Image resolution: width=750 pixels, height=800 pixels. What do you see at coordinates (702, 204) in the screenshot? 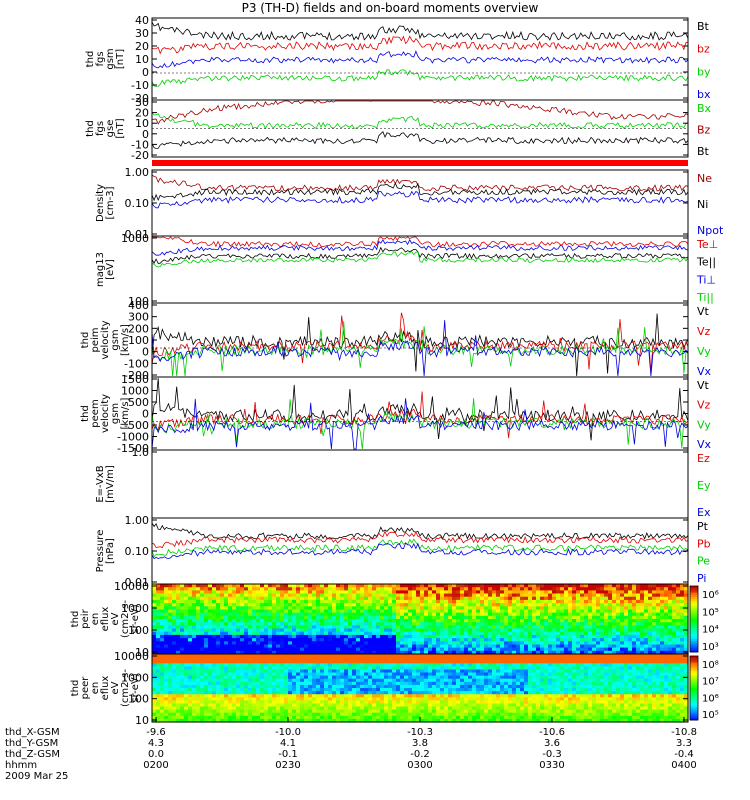
I see `legend-entry: Ni` at bounding box center [702, 204].